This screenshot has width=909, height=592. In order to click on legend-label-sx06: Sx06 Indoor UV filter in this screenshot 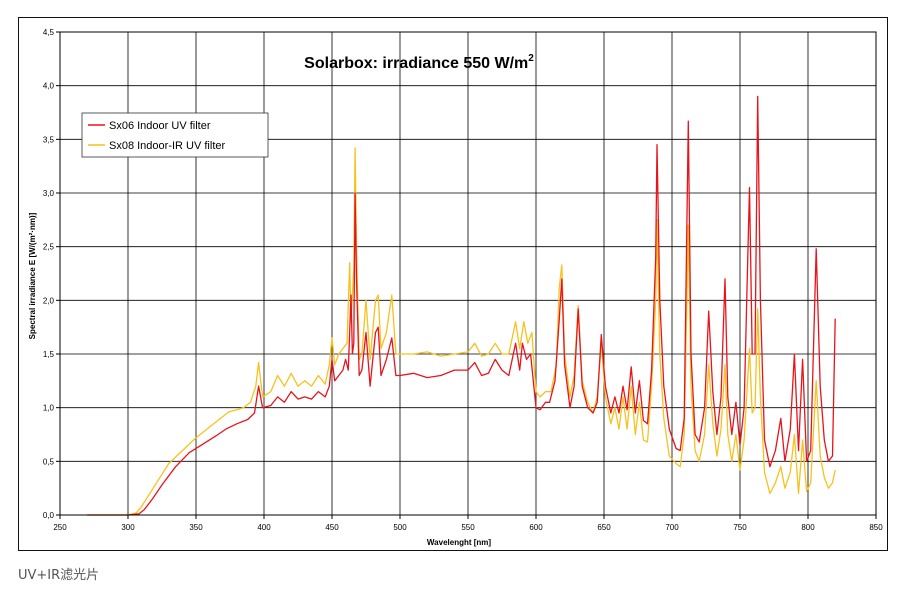, I will do `click(160, 126)`.